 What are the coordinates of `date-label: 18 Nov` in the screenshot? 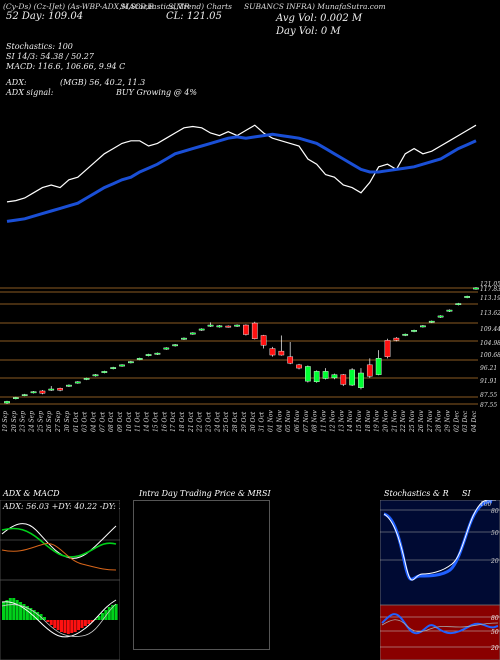 It's located at (368, 421).